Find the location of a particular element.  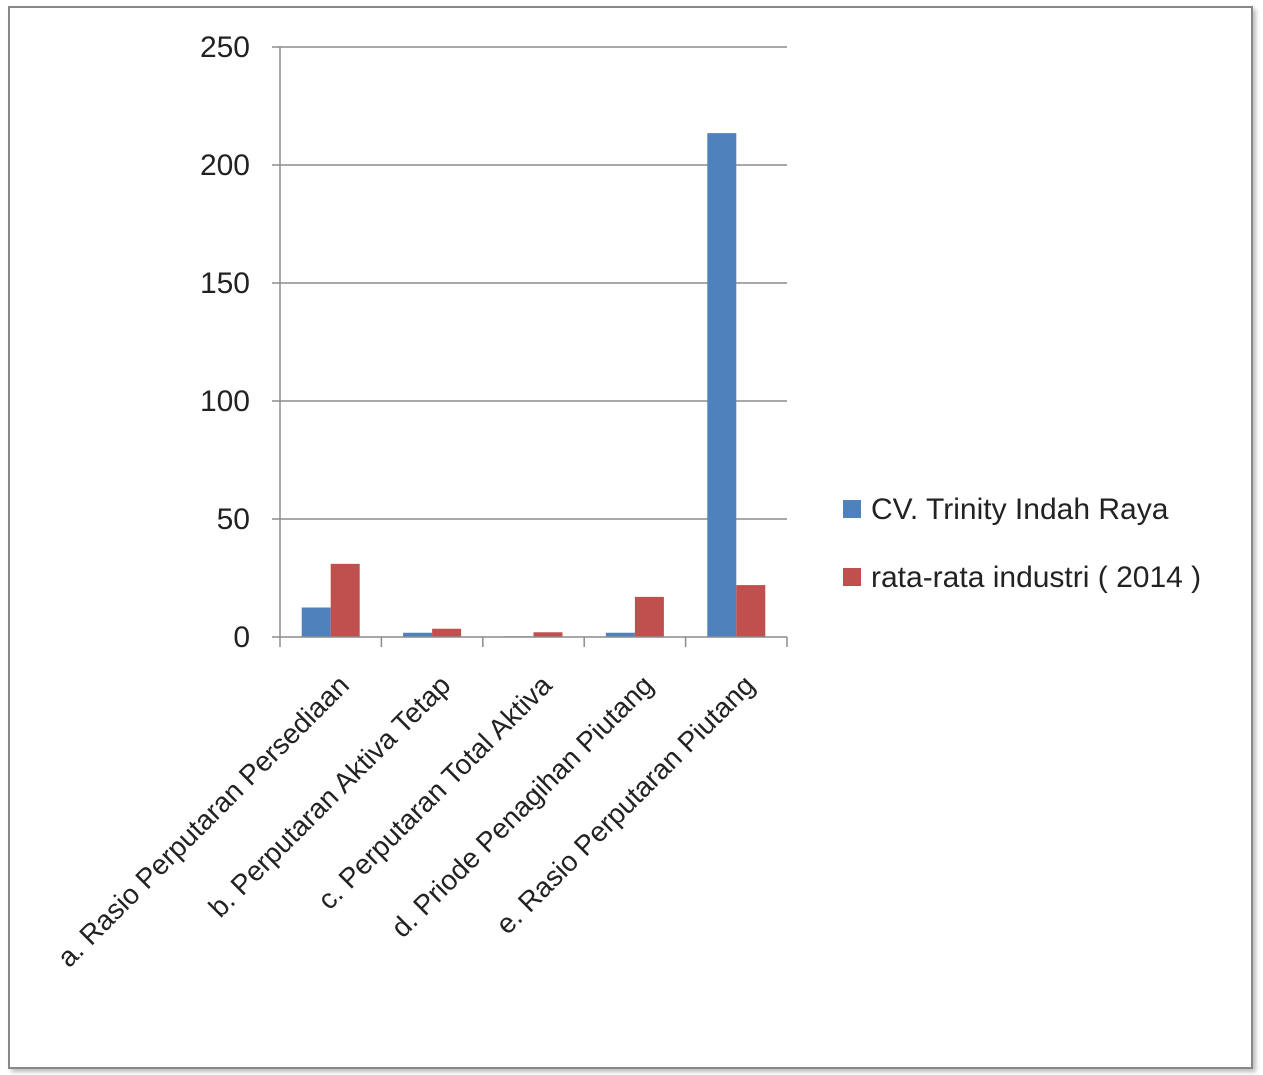

y-tick-label: 0 is located at coordinates (241, 637).